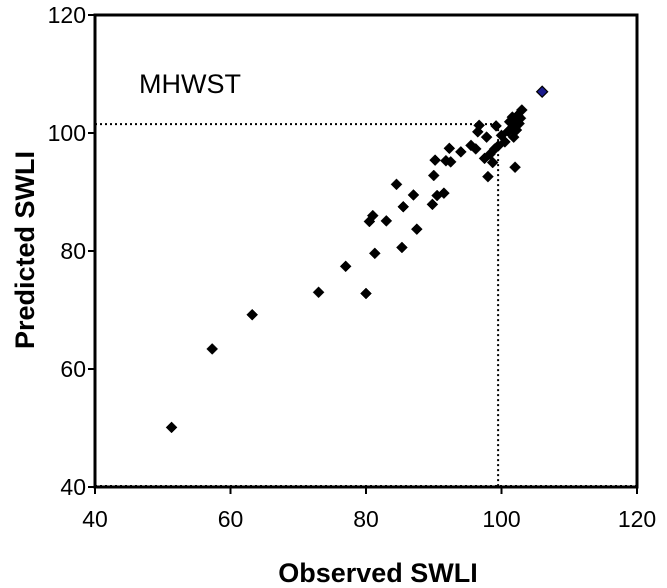  I want to click on y-tick-label: 60, so click(73, 369).